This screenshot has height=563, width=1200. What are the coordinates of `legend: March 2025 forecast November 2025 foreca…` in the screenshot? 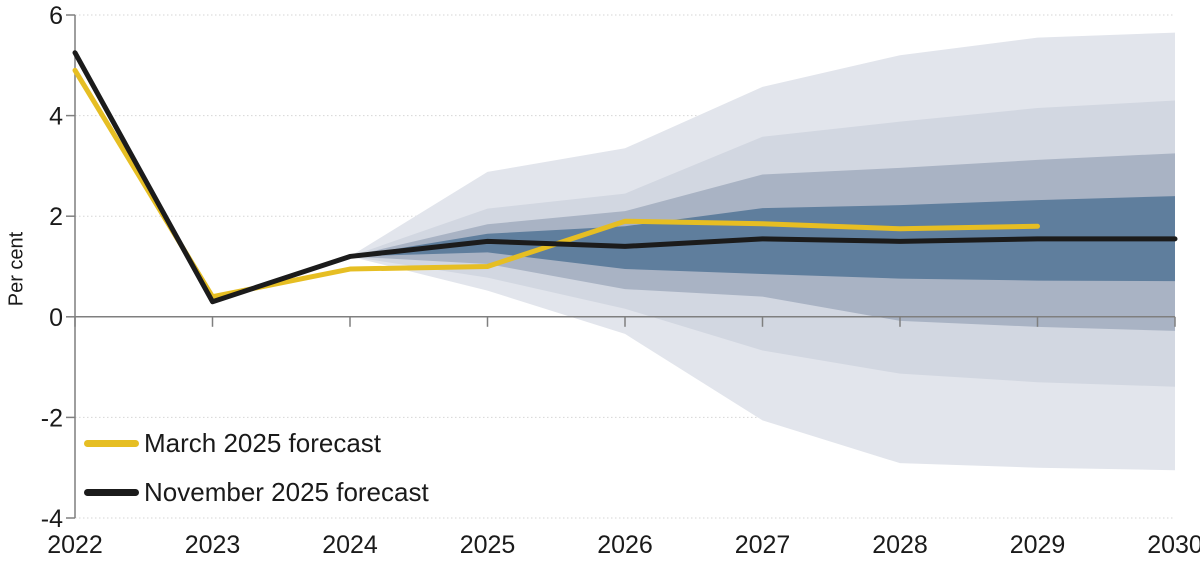 It's located at (256, 467).